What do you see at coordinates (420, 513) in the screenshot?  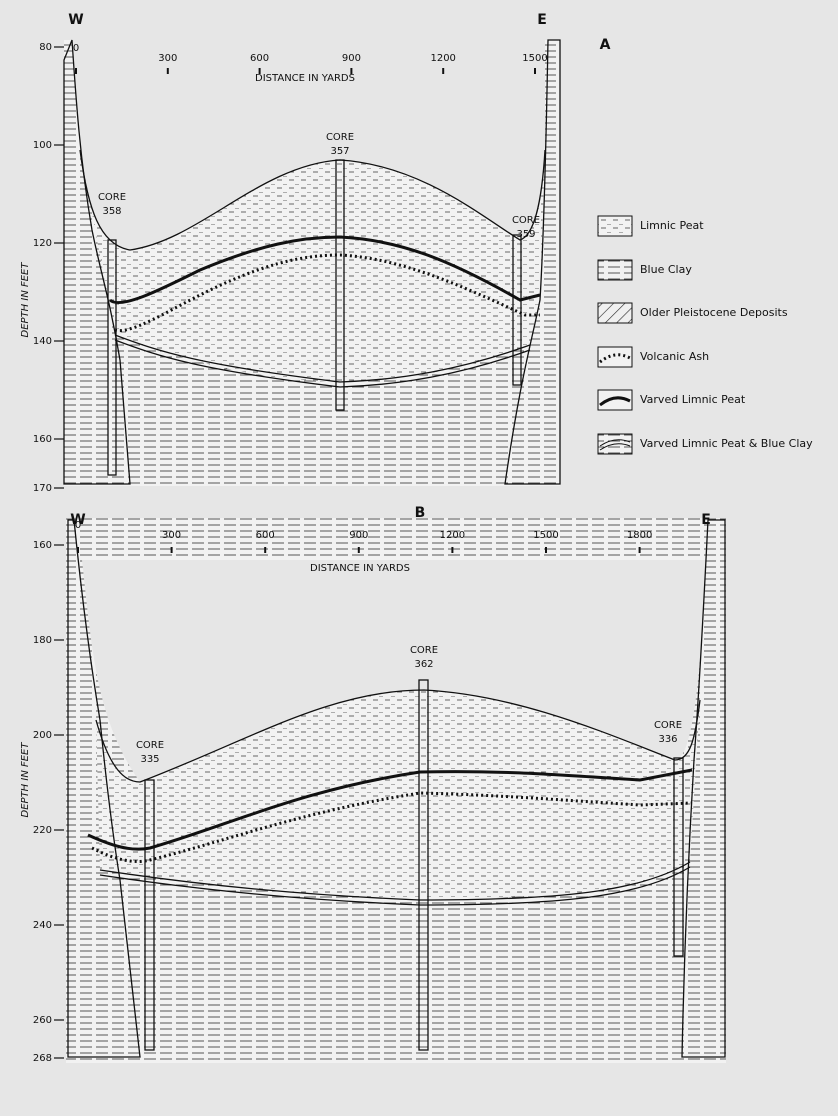 I see `panel-label: B` at bounding box center [420, 513].